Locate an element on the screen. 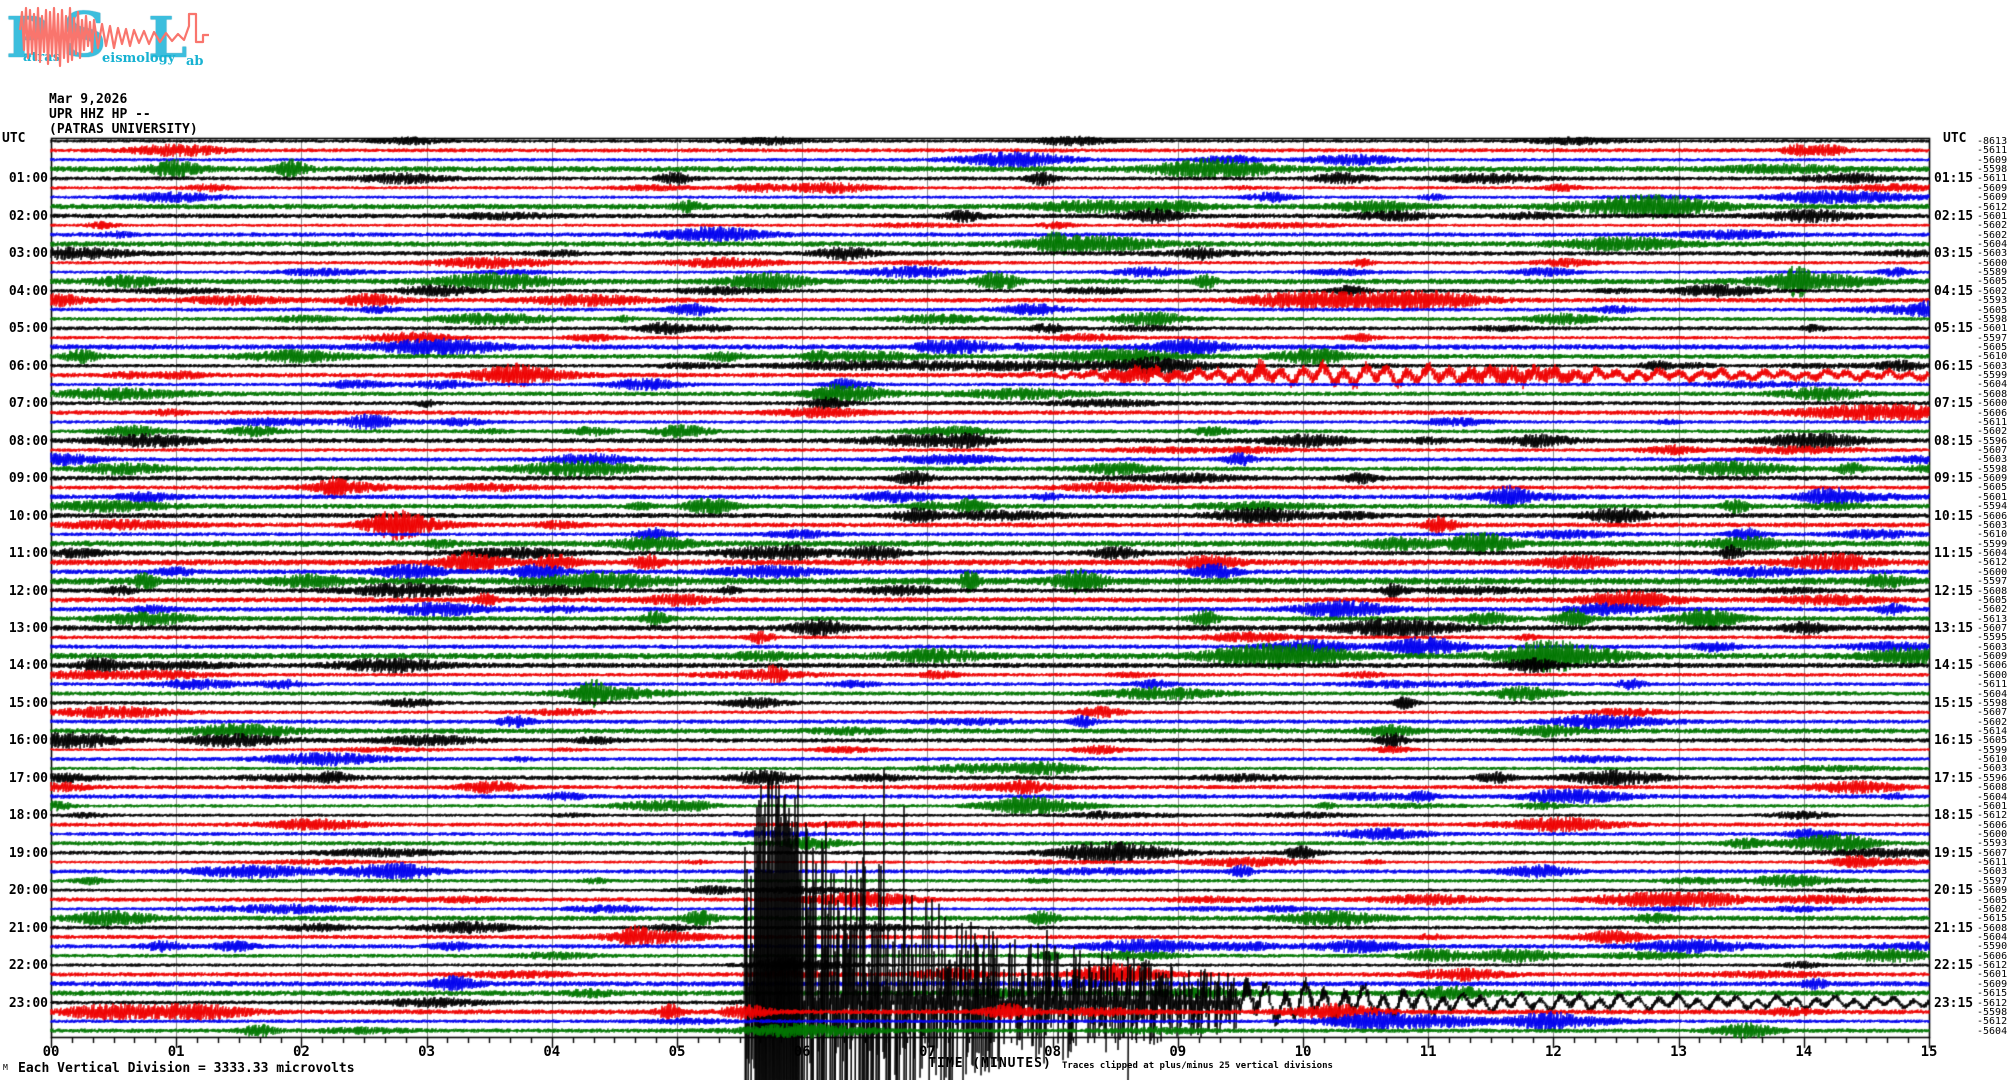  left-time-label: 06:00 is located at coordinates (28, 366).